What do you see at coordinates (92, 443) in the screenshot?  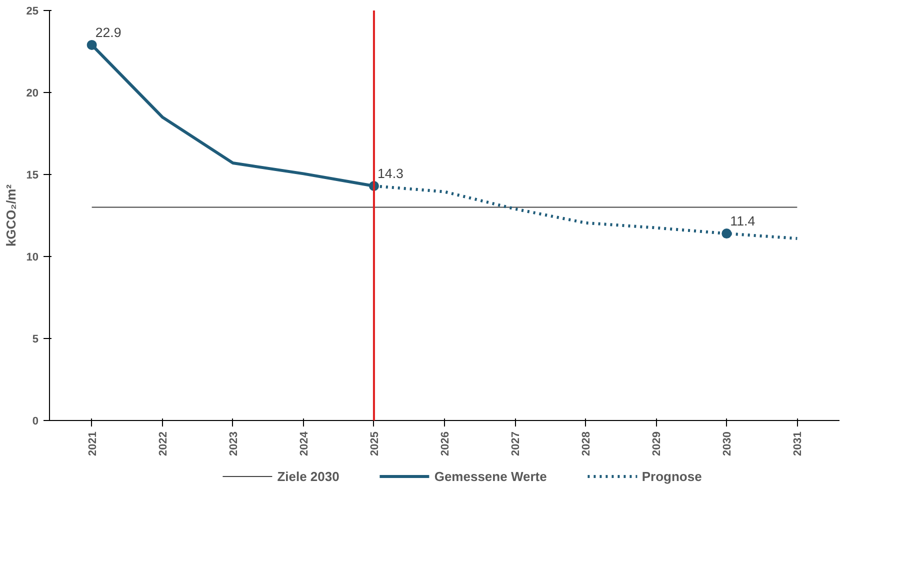 I see `x-tick-label: 2021` at bounding box center [92, 443].